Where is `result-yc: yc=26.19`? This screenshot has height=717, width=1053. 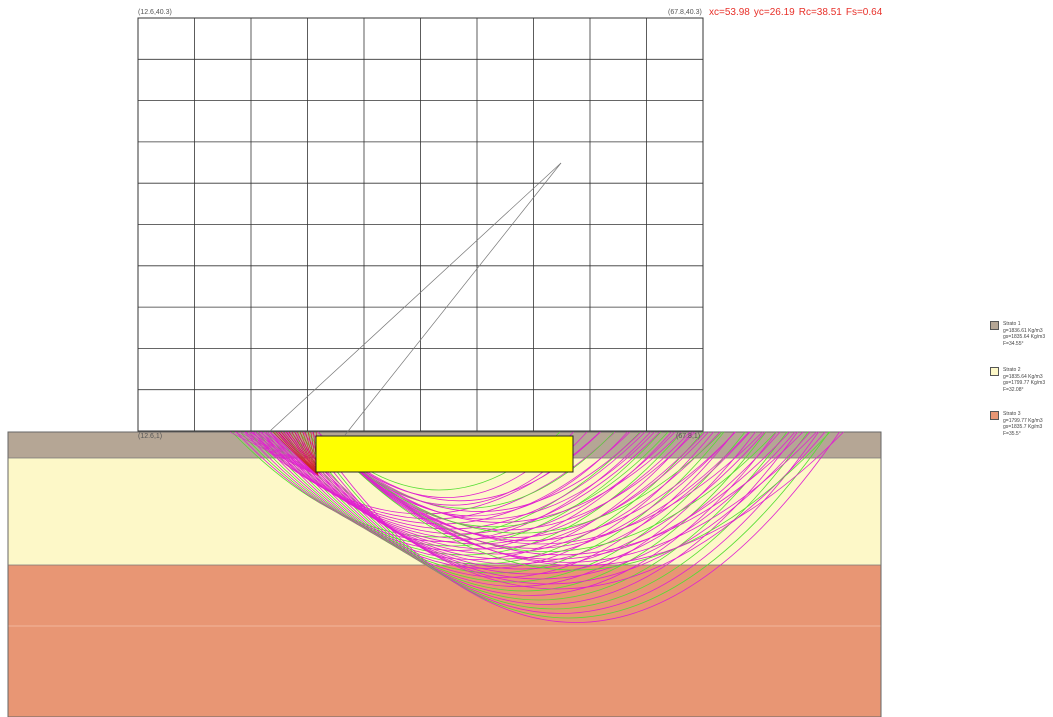 result-yc: yc=26.19 is located at coordinates (774, 12).